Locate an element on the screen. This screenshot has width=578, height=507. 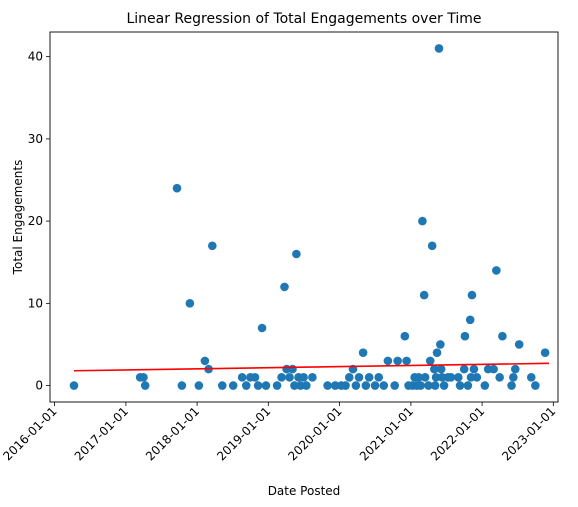
y-tick-label: 30 is located at coordinates (35, 139).